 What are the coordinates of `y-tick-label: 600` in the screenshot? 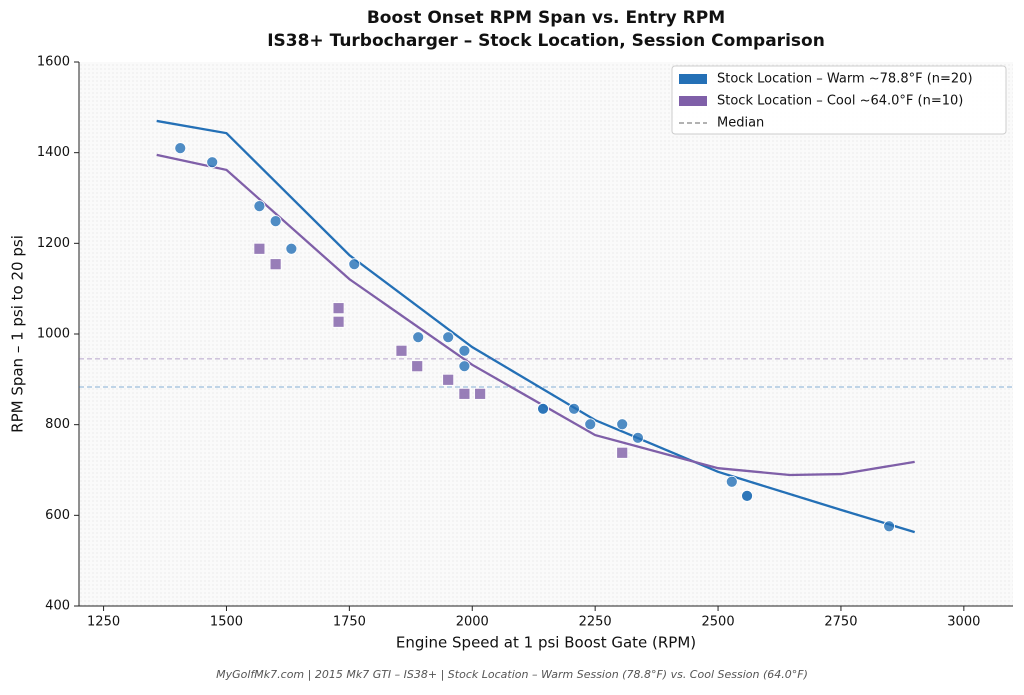 It's located at (57, 515).